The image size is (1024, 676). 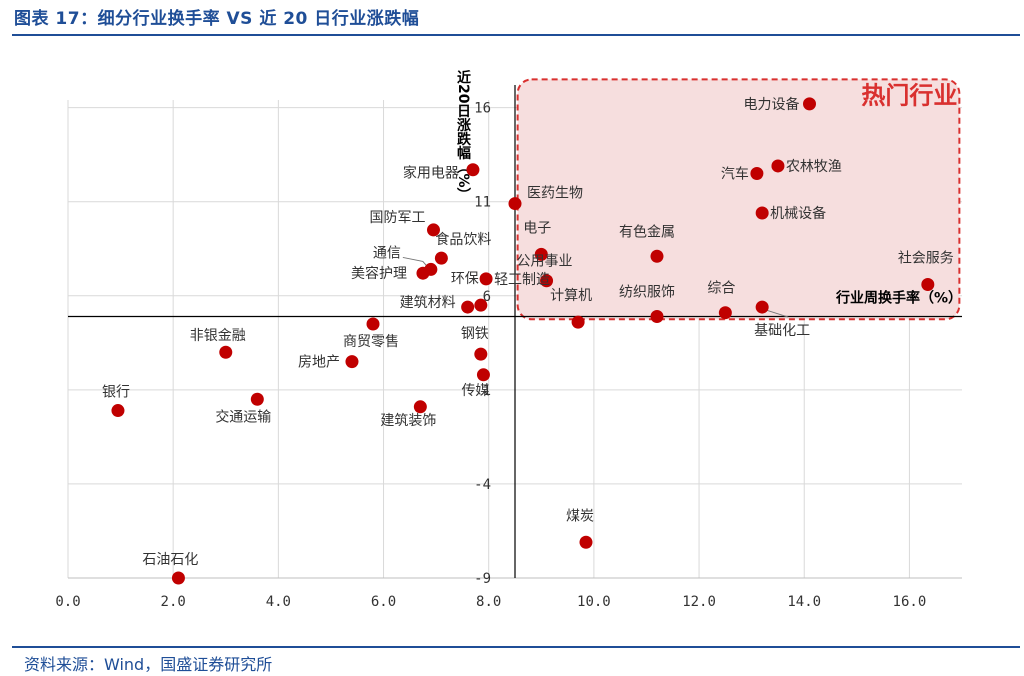 I want to click on data-label: 电子, so click(x=537, y=228).